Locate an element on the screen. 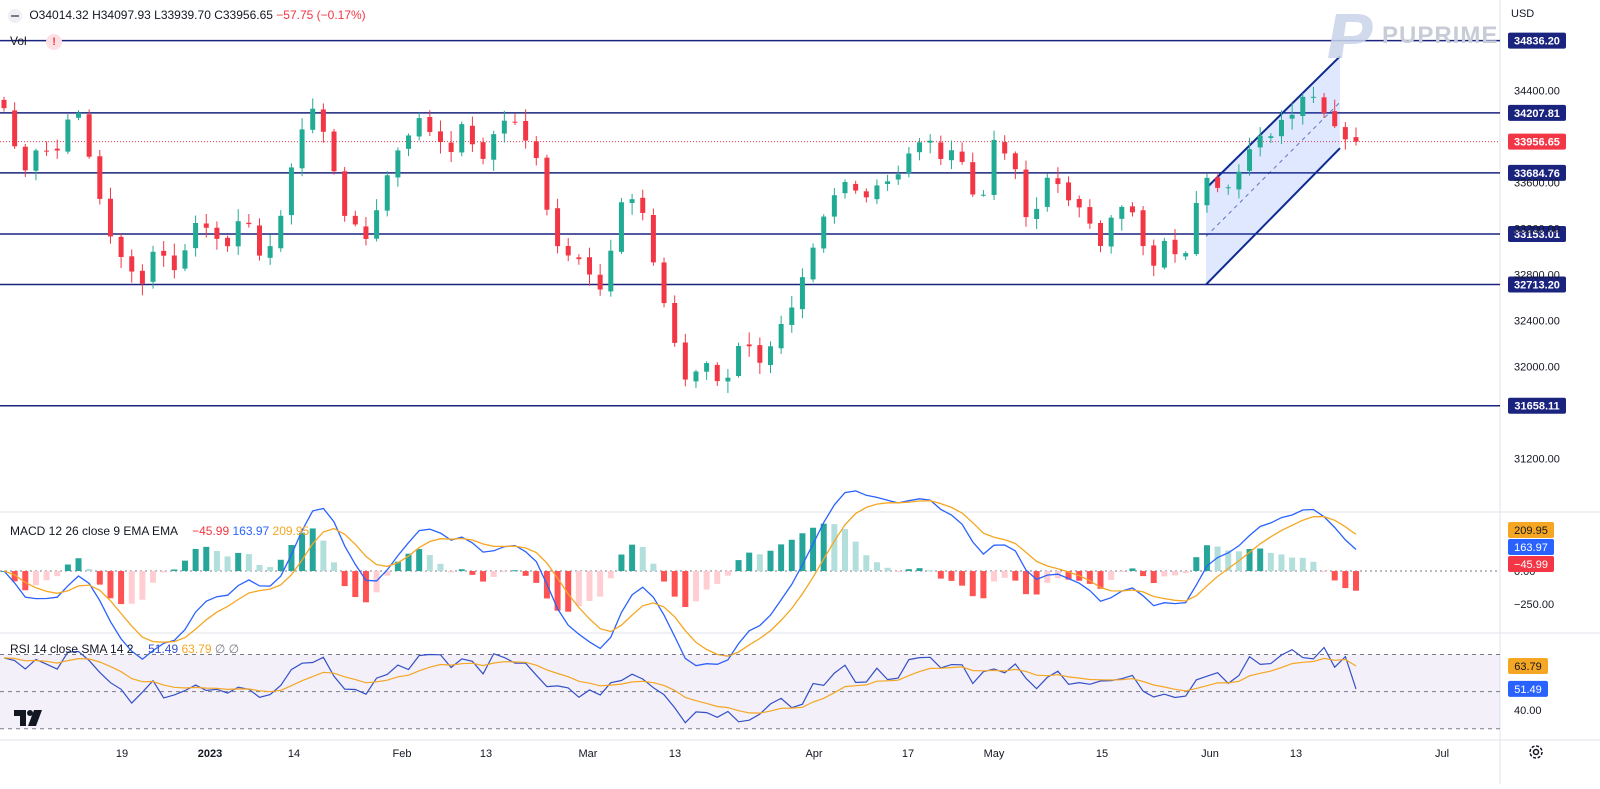 This screenshot has width=1600, height=789. channel-lower is located at coordinates (1273, 216).